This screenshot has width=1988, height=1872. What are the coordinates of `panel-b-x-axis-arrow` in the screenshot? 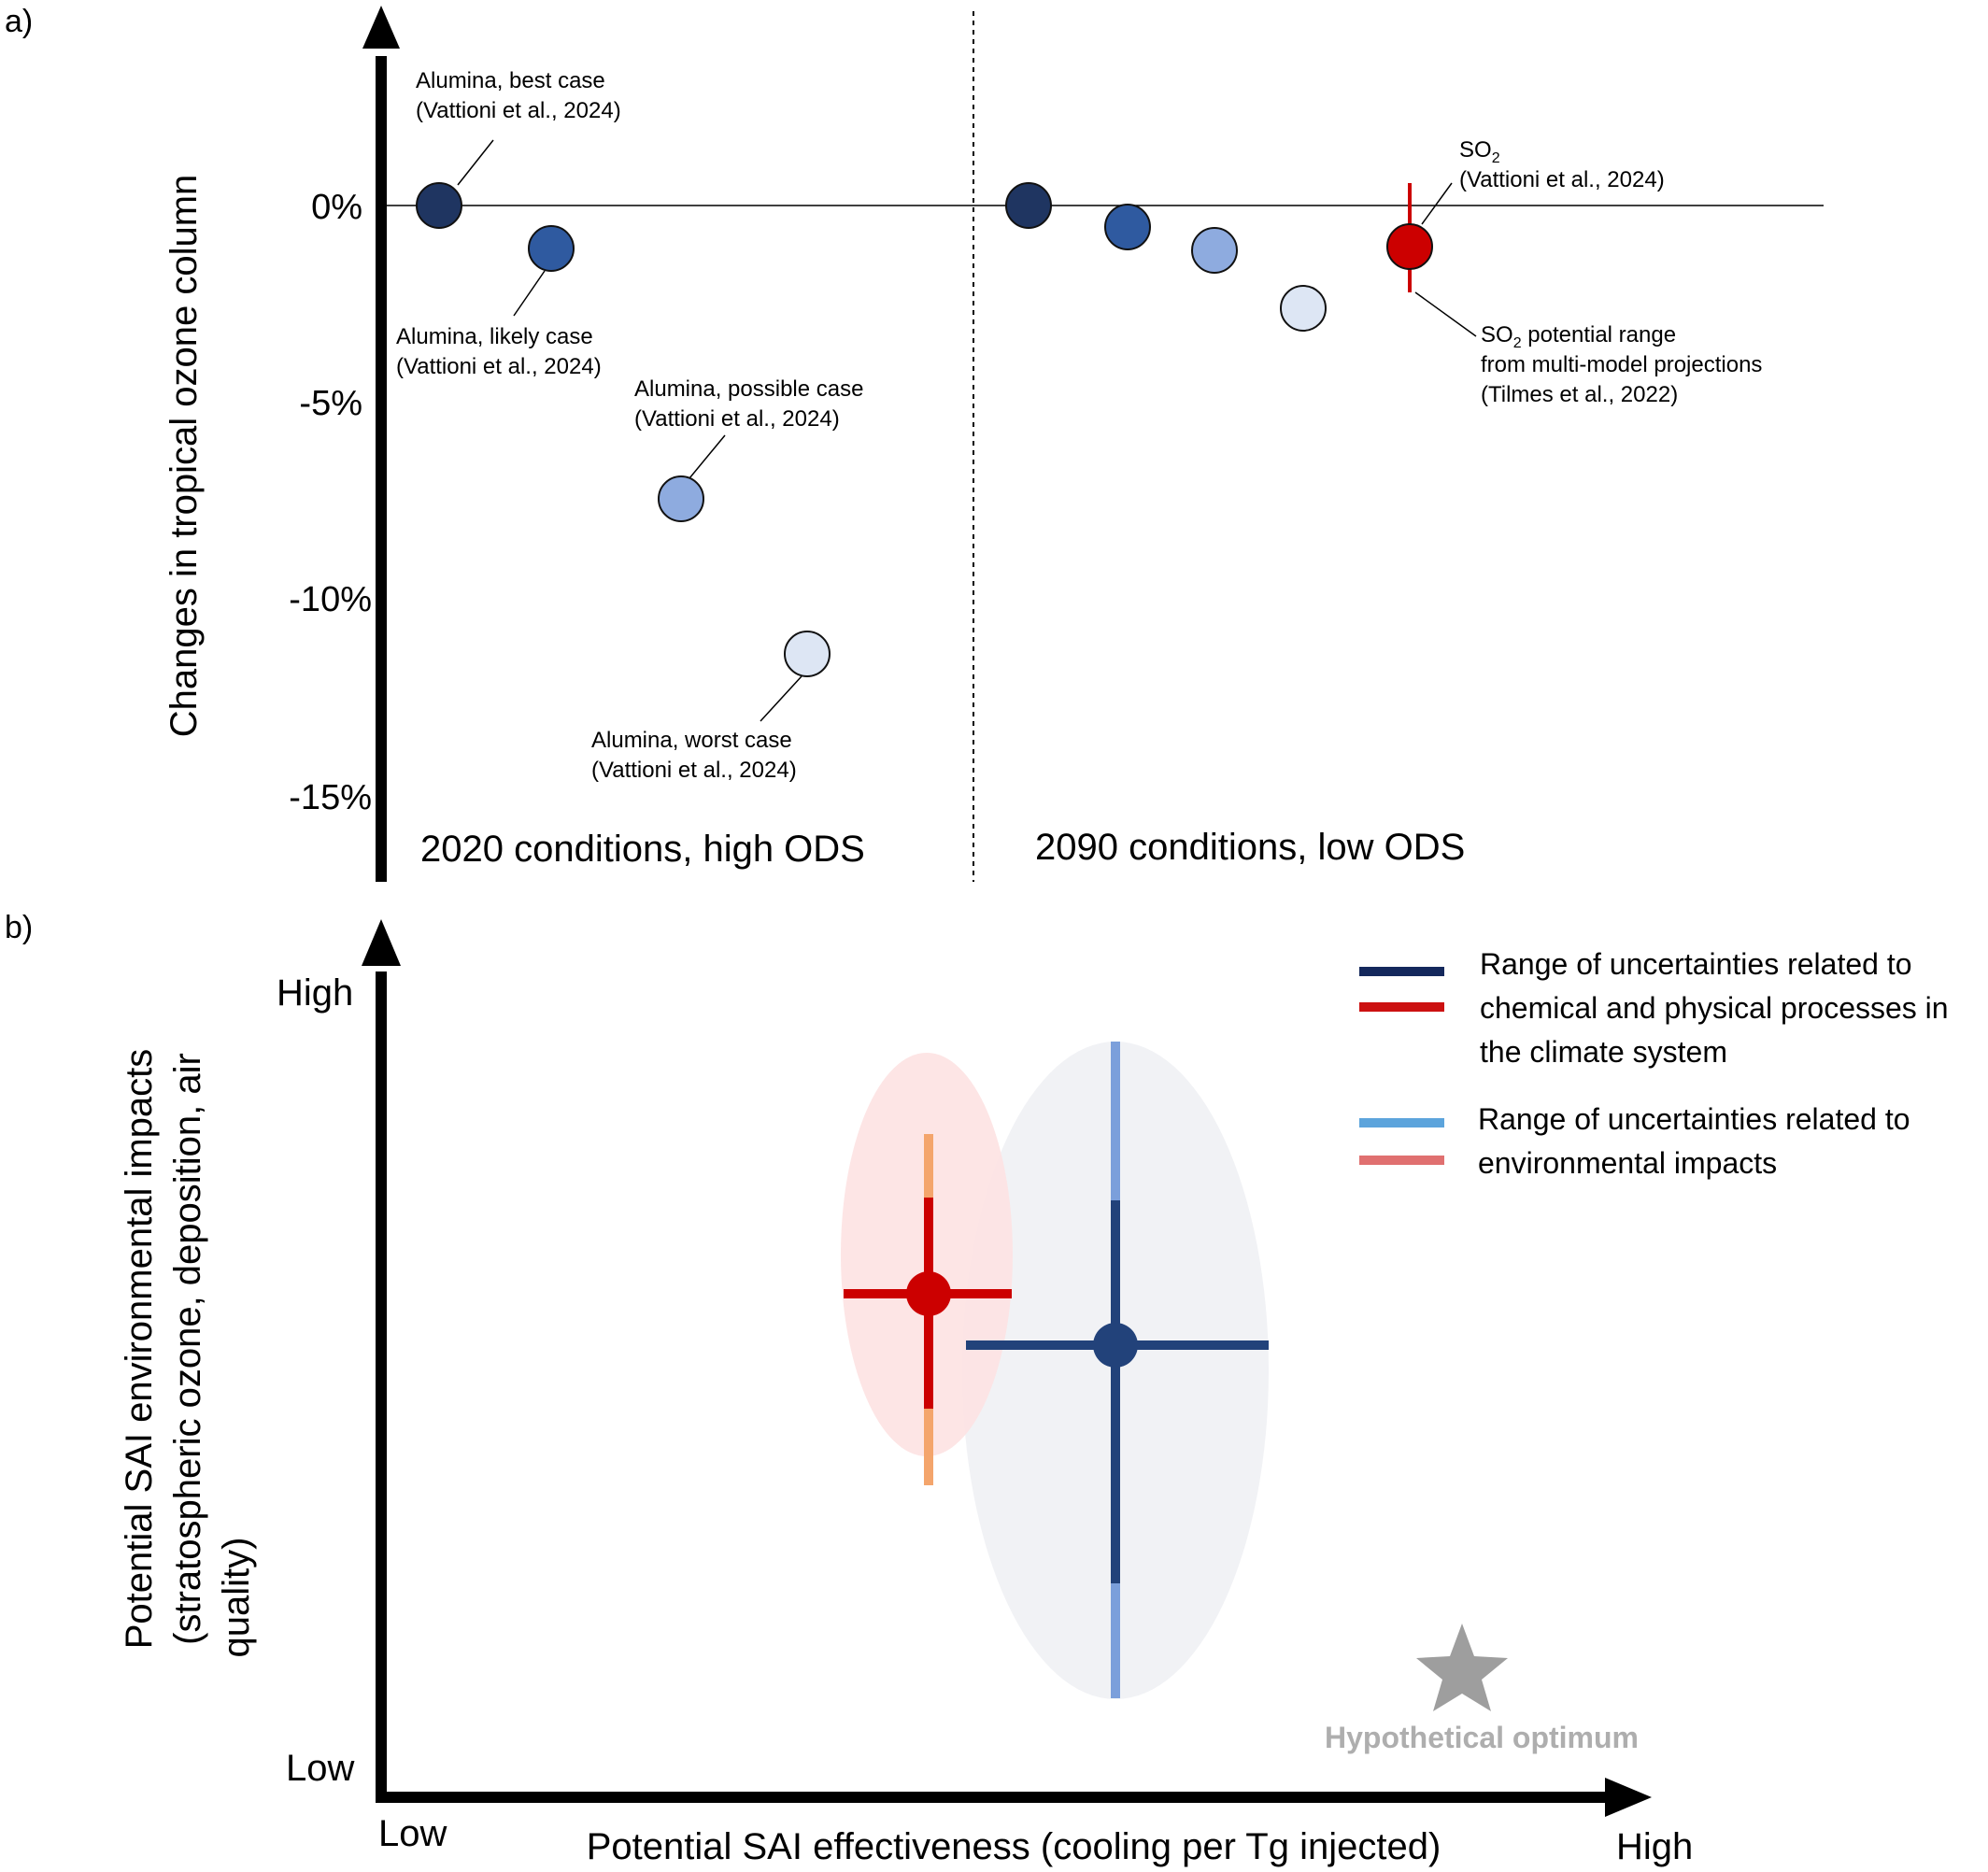 It's located at (1628, 1797).